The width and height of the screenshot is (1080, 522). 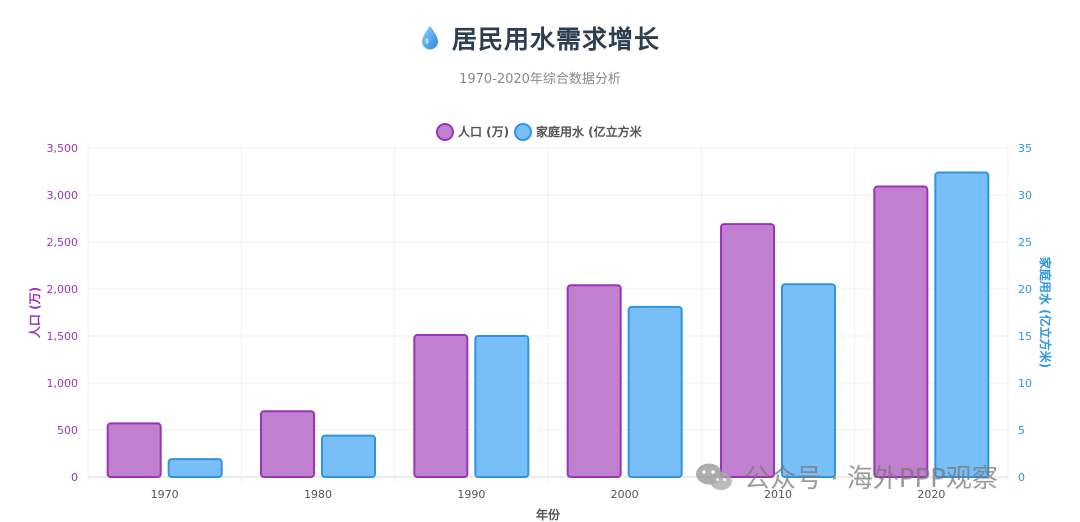 What do you see at coordinates (1045, 312) in the screenshot?
I see `y-right-axis-title: 家庭用水 (亿立方米)` at bounding box center [1045, 312].